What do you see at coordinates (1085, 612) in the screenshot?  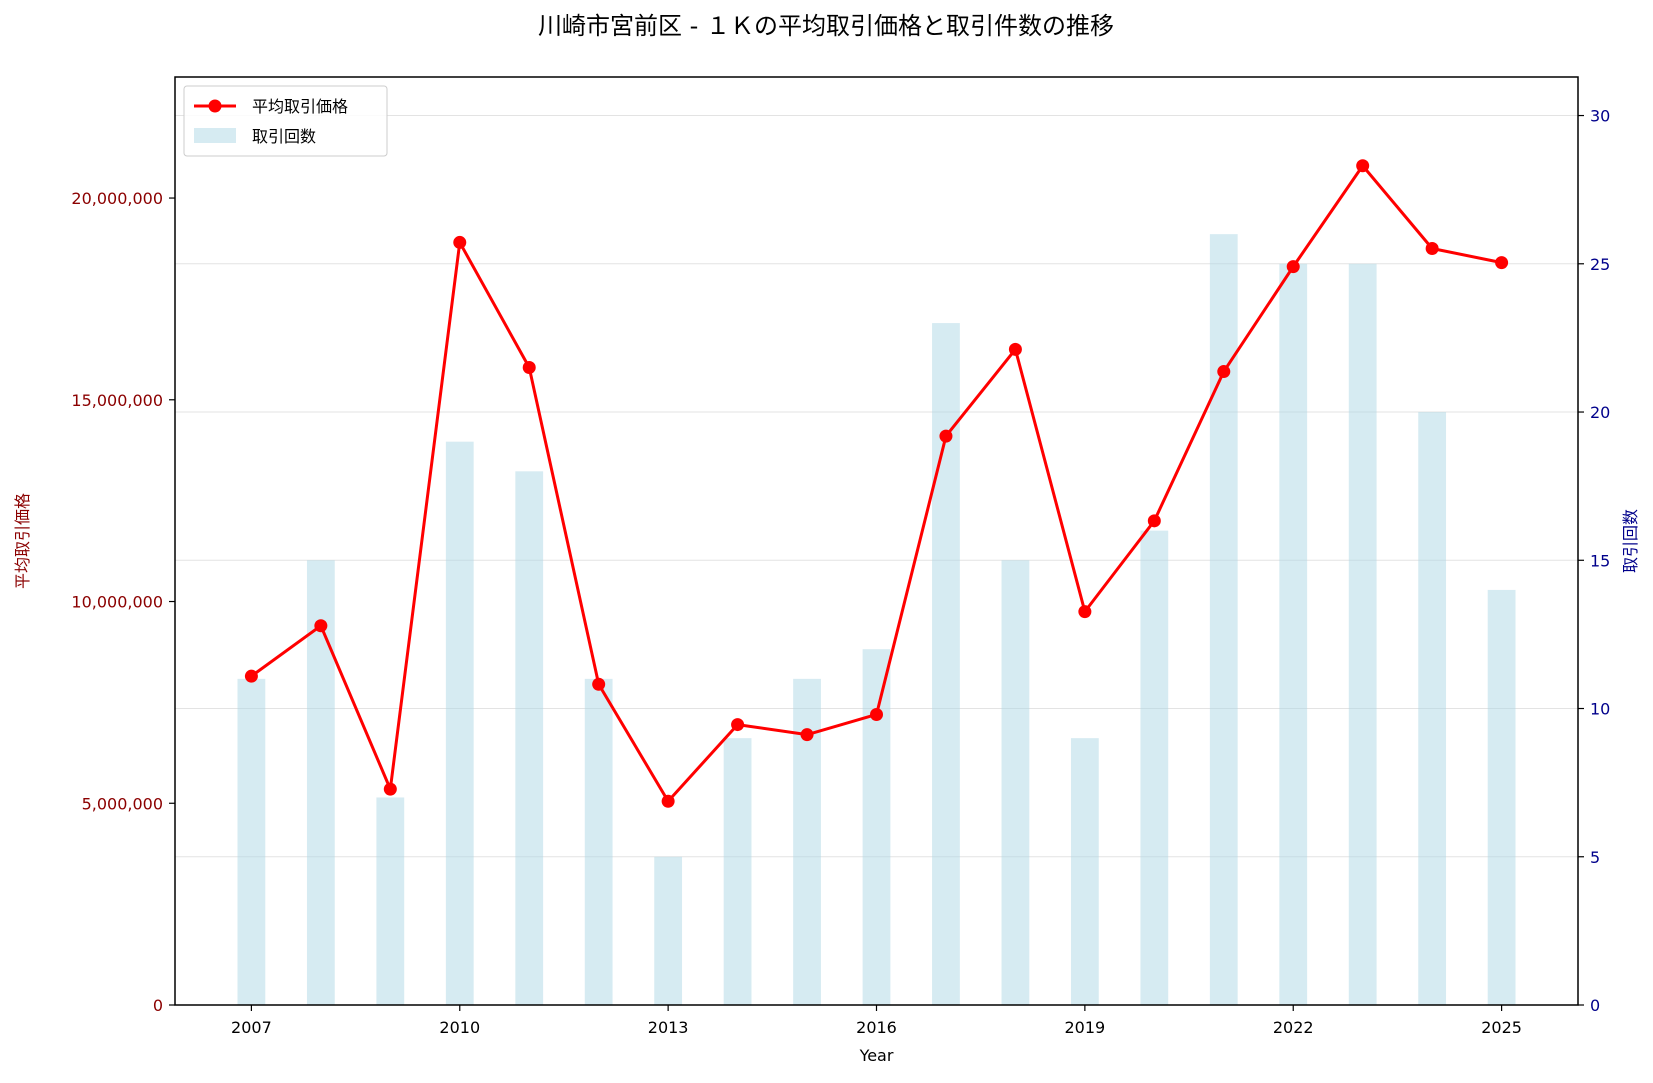 I see `price-point-2019` at bounding box center [1085, 612].